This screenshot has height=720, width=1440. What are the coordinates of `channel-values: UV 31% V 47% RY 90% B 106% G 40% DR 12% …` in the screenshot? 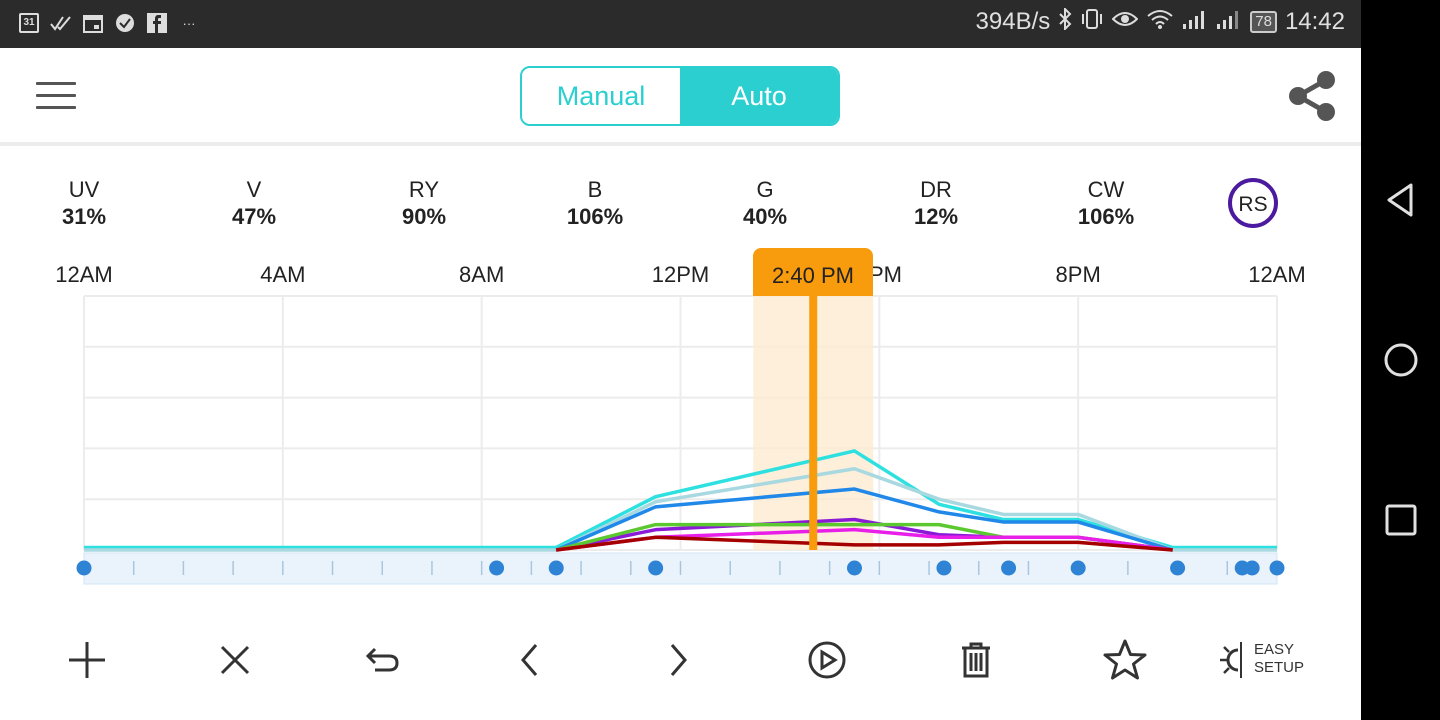 It's located at (680, 206).